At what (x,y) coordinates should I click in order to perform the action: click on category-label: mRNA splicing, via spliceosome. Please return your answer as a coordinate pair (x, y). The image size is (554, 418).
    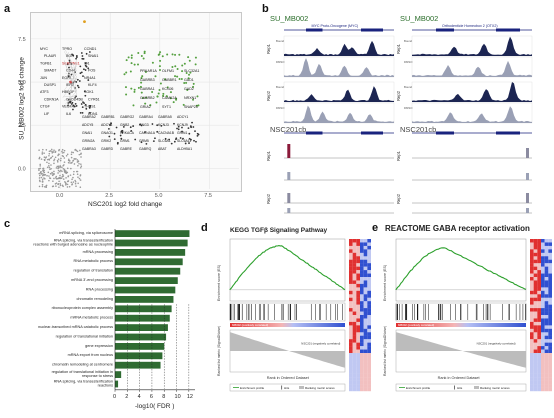
    Looking at the image, I should click on (86, 233).